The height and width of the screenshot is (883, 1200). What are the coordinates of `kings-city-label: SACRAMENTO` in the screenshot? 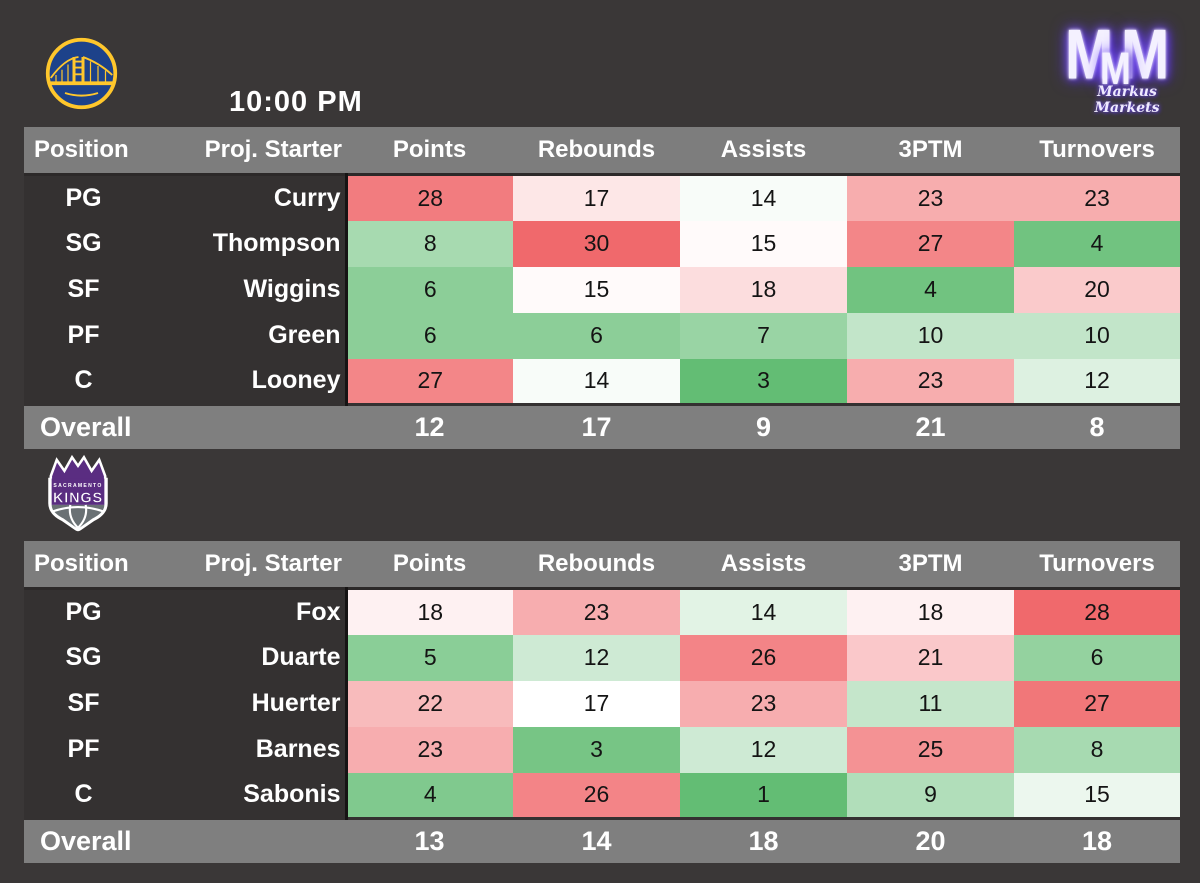 It's located at (77, 486).